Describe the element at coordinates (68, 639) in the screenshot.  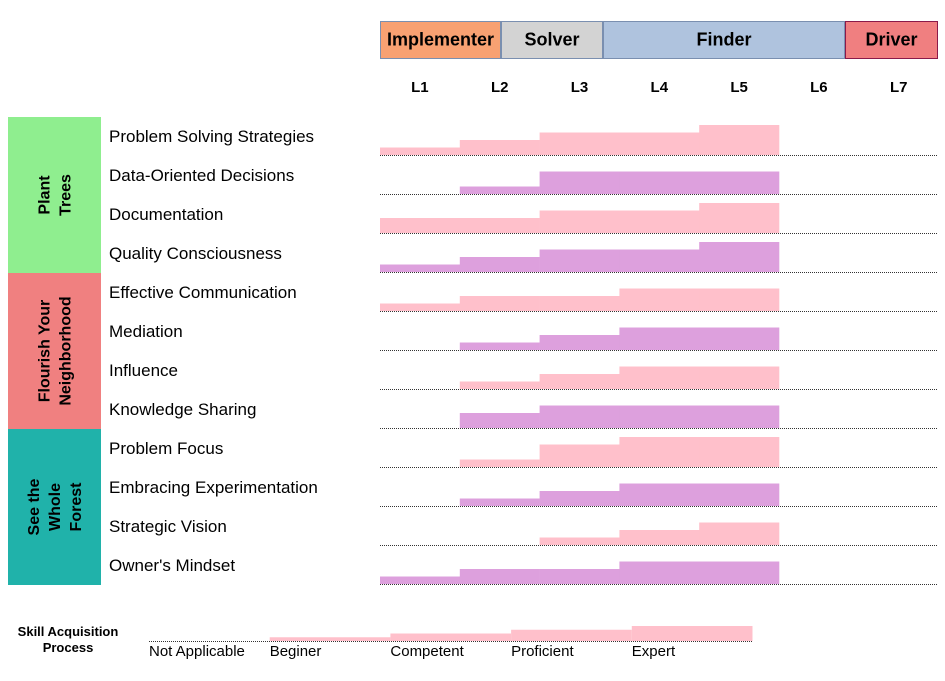
I see `legend-title: Skill Acquisition Process` at that location.